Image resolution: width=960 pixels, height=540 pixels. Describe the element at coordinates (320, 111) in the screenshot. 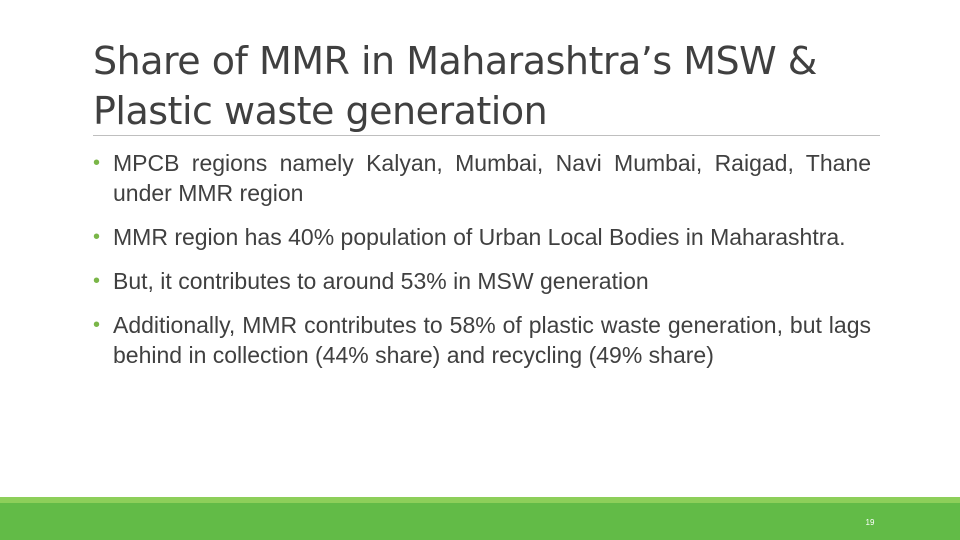

I see `title-line-2: Plastic waste generation` at that location.